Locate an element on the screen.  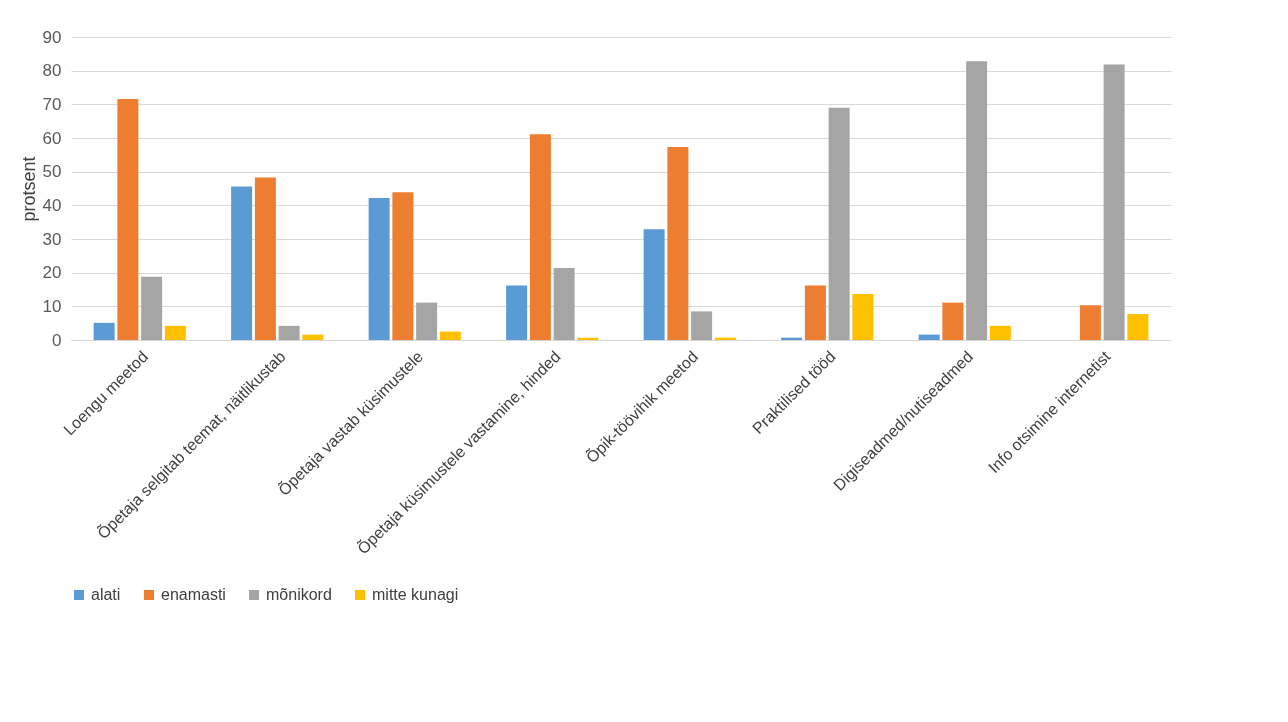
y-tick-label: 0 is located at coordinates (57, 340).